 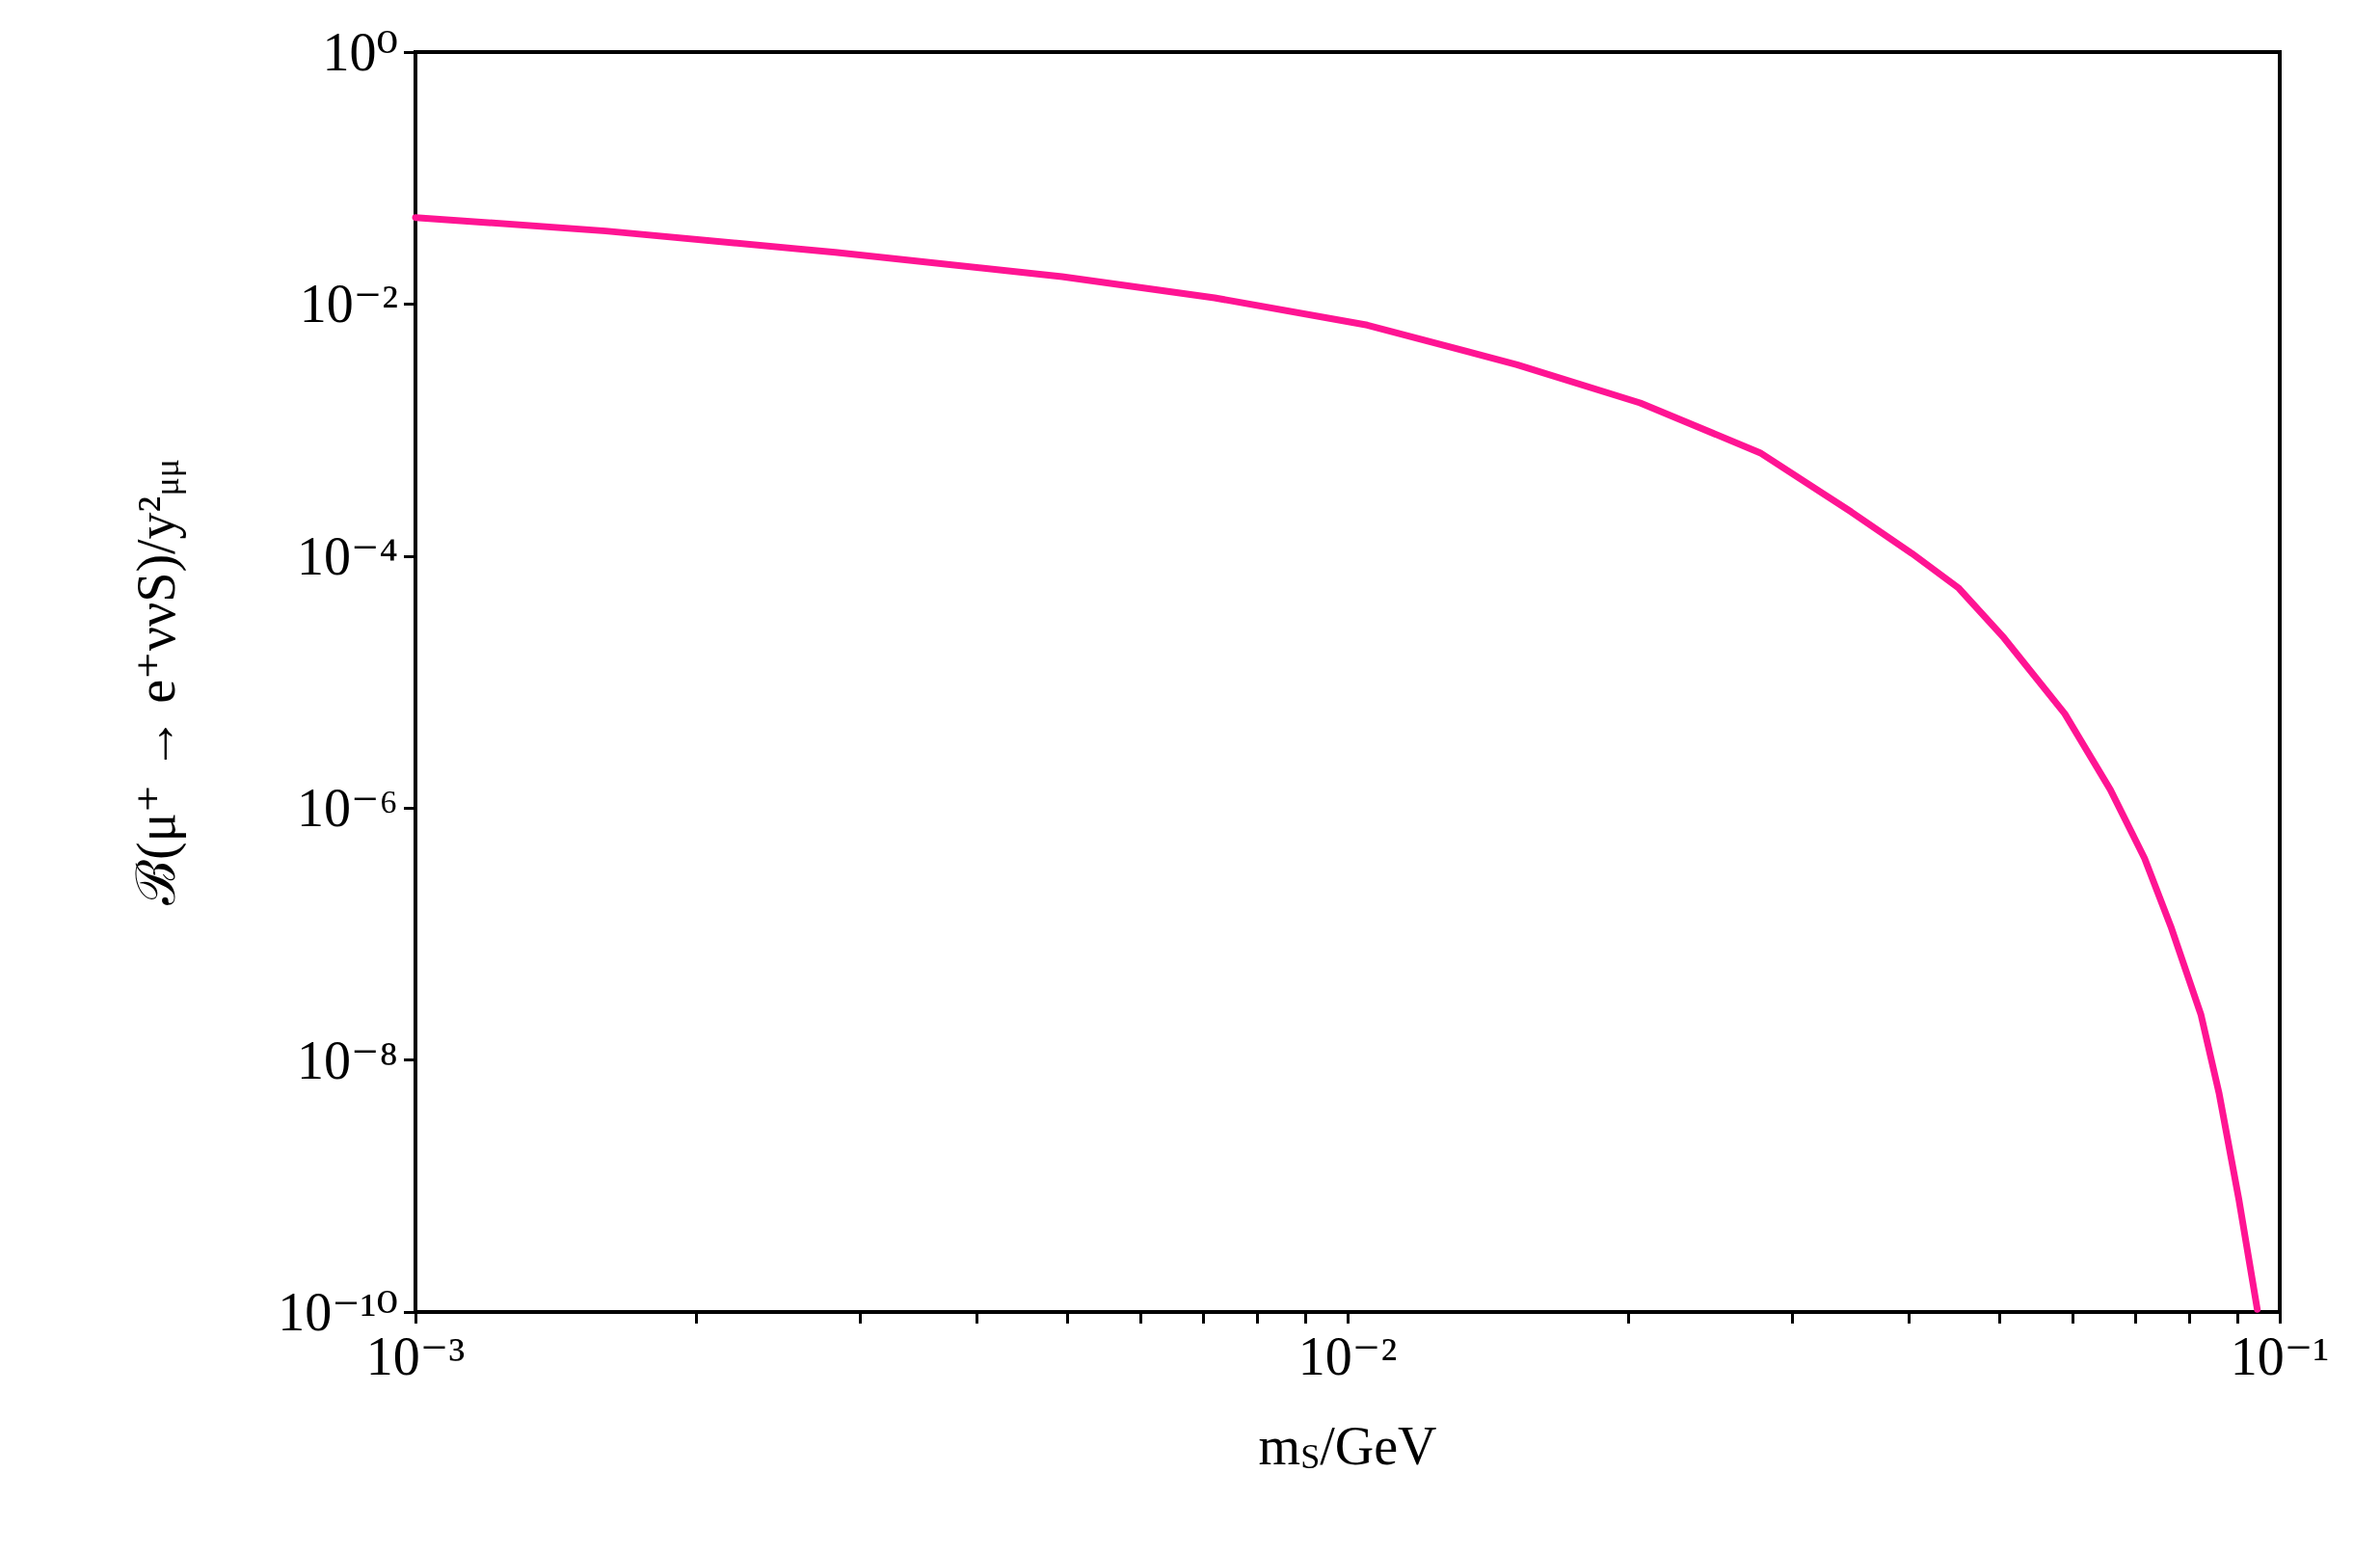 What do you see at coordinates (2280, 1356) in the screenshot?
I see `x-tick-label: 10⁻¹` at bounding box center [2280, 1356].